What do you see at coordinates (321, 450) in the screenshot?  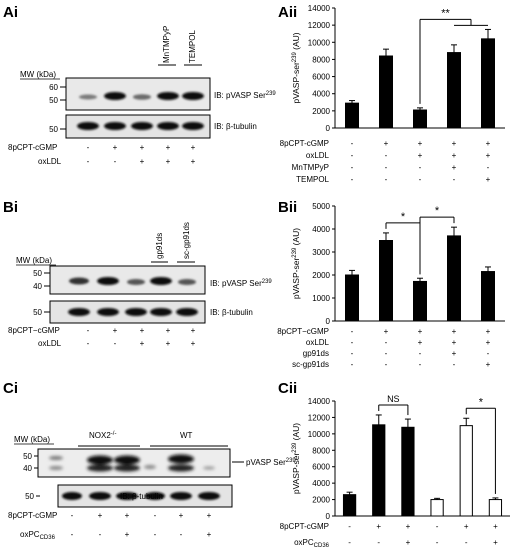 I see `y-tick-label: 8000` at bounding box center [321, 450].